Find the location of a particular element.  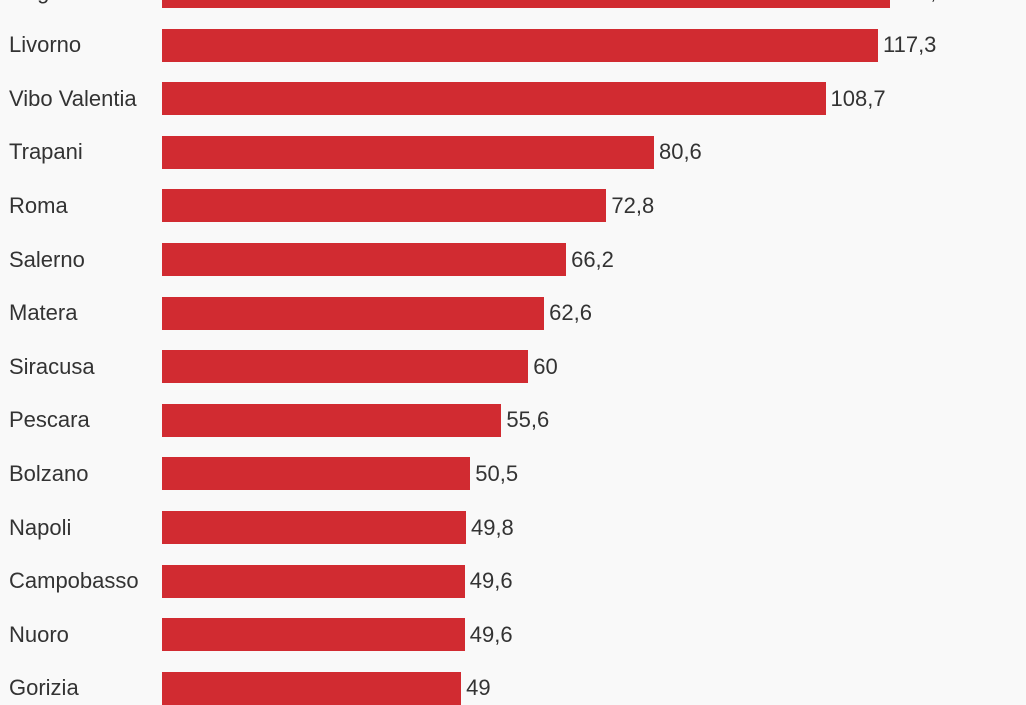

value-label: 108,7 is located at coordinates (858, 98).